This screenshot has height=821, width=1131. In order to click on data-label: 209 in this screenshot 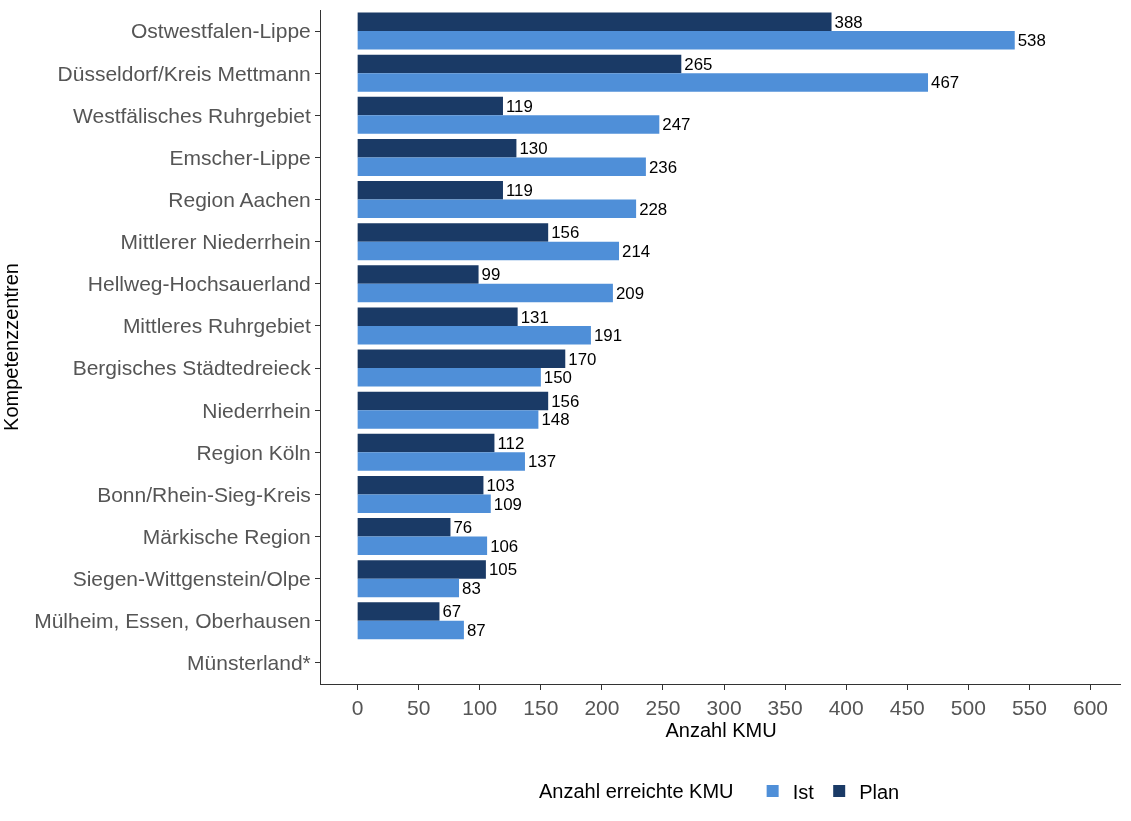, I will do `click(630, 293)`.